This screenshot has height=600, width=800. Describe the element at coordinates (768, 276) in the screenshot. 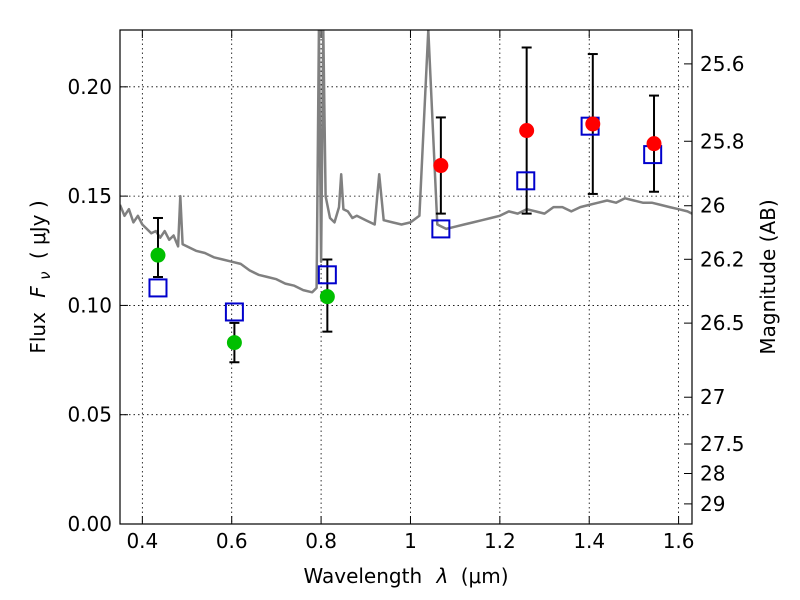

I see `y2-axis-label: Magnitude (AB)` at that location.